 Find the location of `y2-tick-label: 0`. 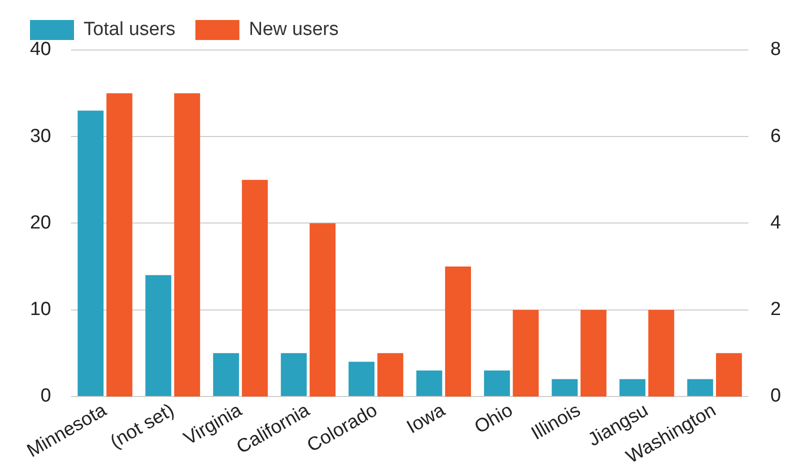

y2-tick-label: 0 is located at coordinates (776, 396).